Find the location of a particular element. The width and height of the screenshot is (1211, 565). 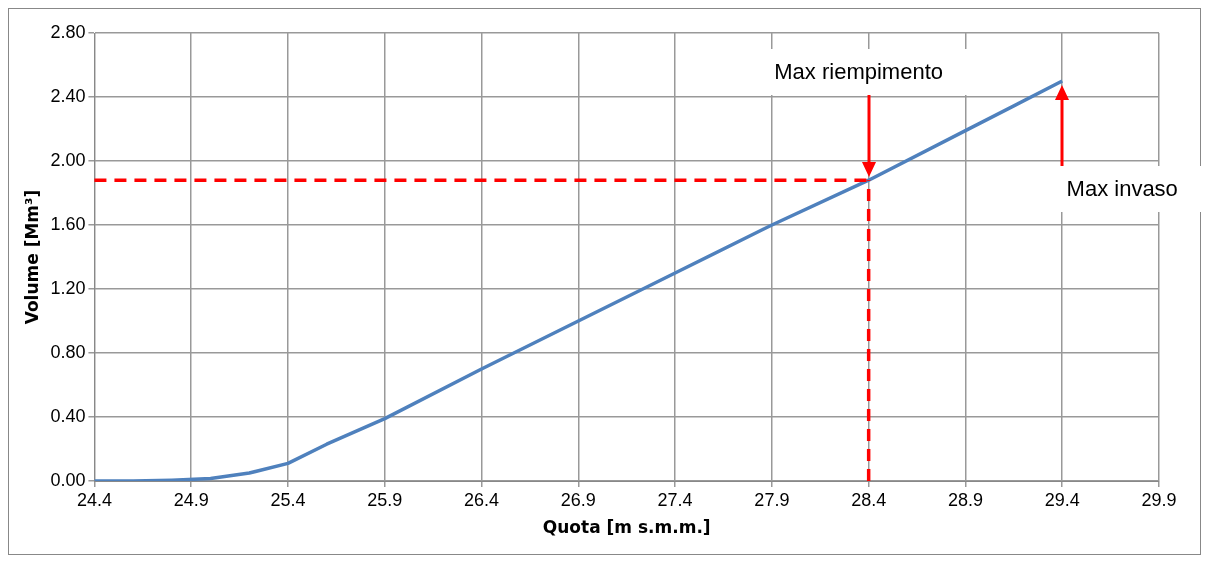

x-tick-label: 28.4 is located at coordinates (869, 499).